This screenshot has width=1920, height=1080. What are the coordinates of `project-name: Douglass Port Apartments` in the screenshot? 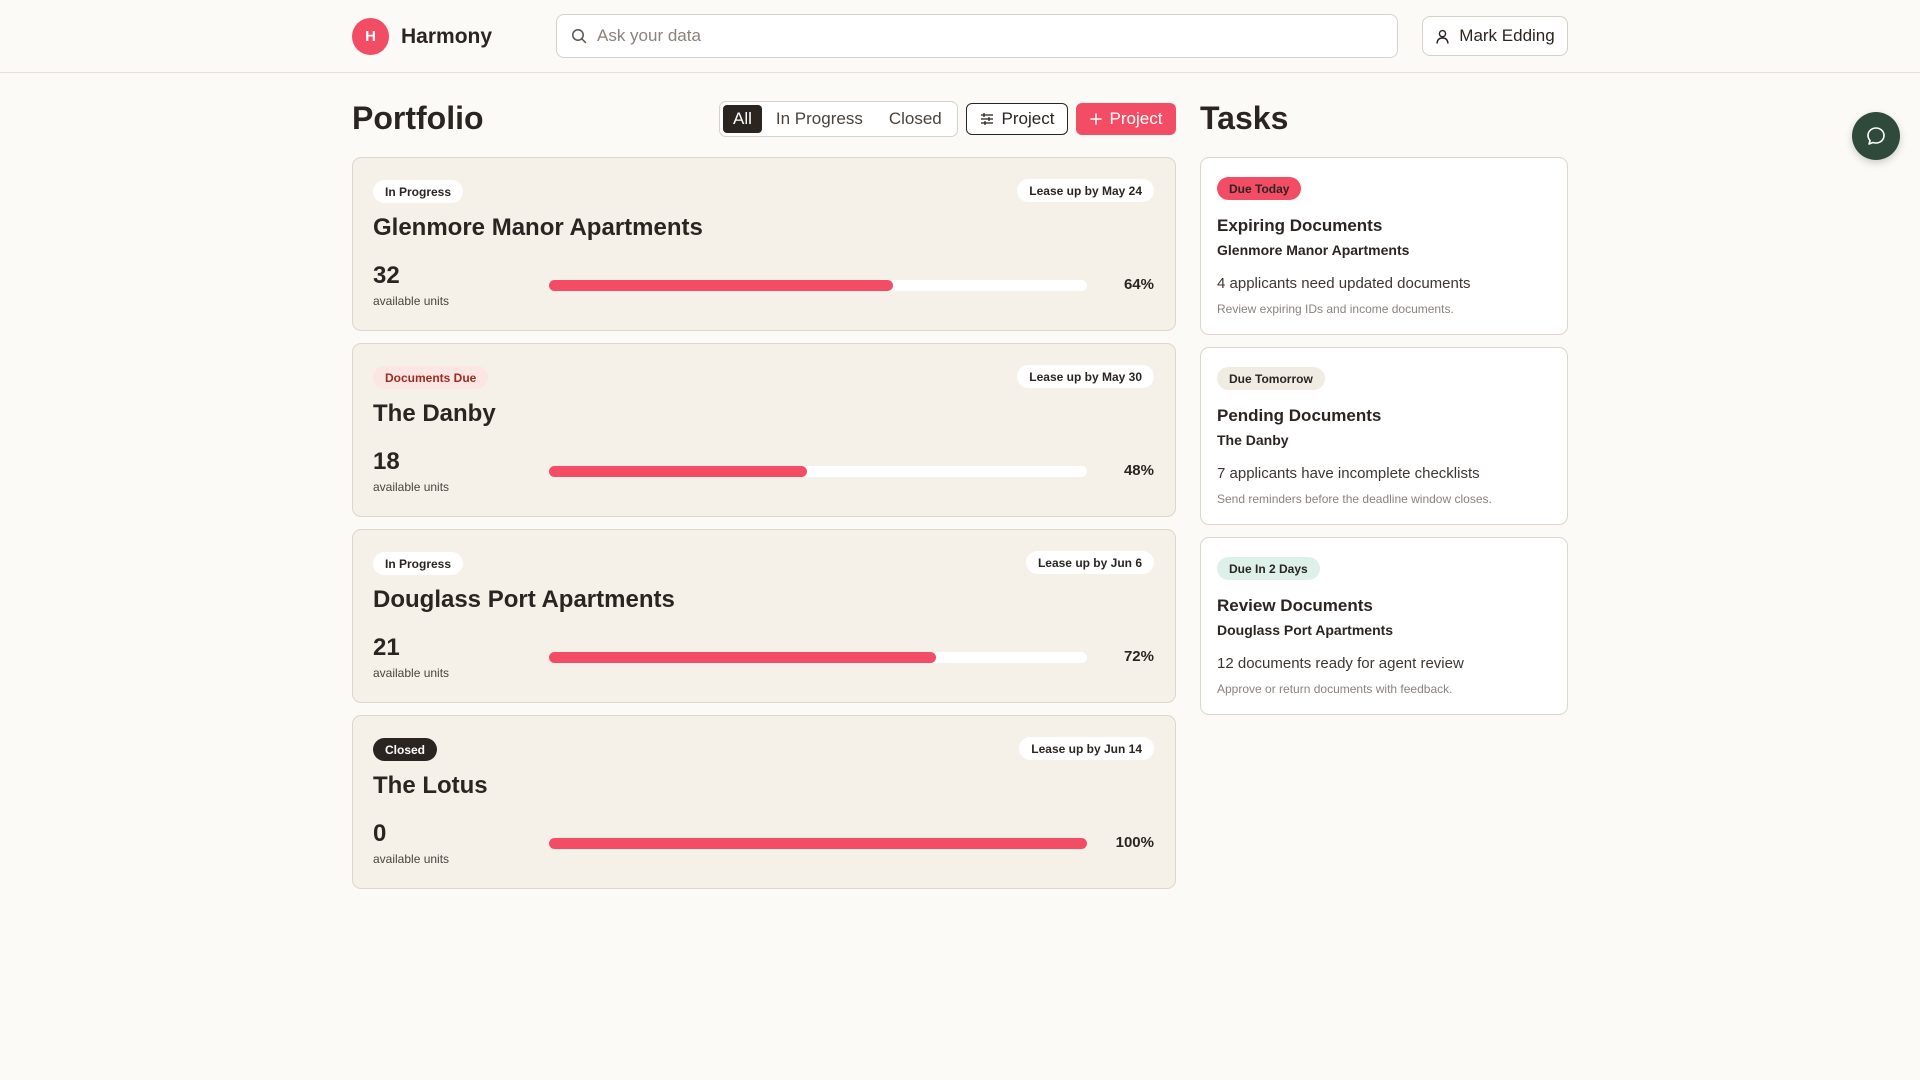 It's located at (524, 599).